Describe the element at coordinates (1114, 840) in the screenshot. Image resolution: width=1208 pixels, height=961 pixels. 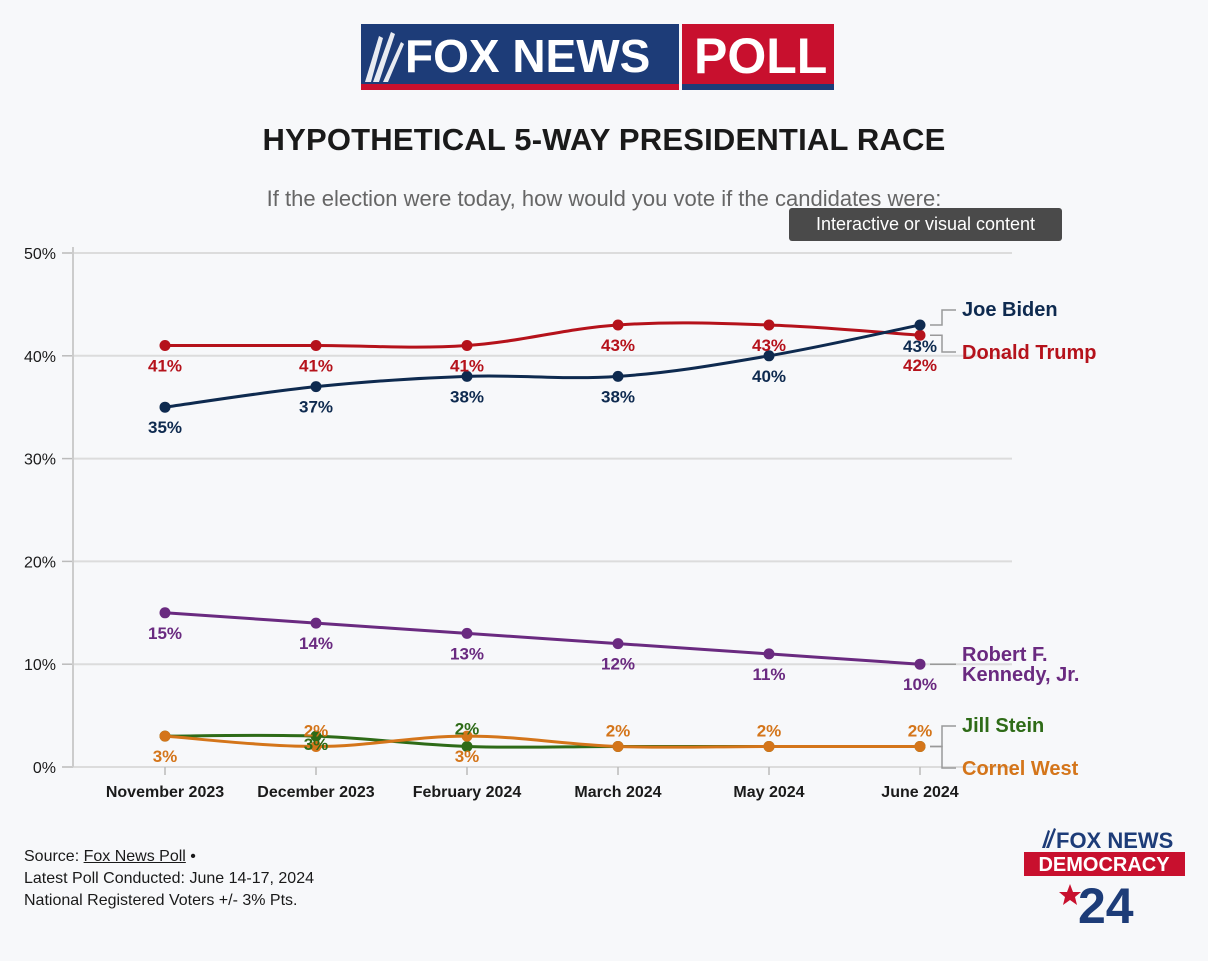
I see `badge-fox-news-text: FOX NEWS` at that location.